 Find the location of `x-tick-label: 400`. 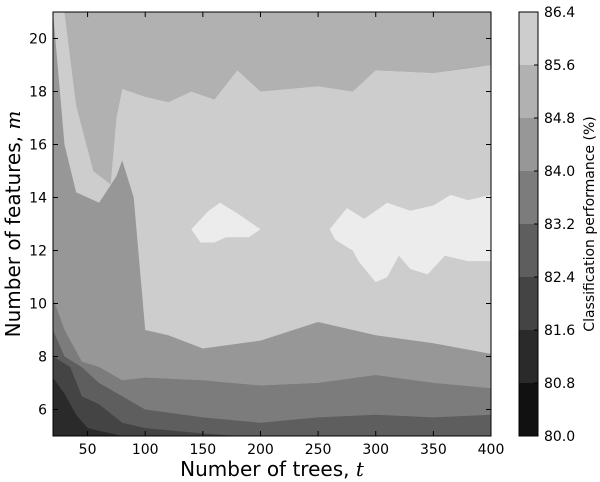

x-tick-label: 400 is located at coordinates (491, 450).